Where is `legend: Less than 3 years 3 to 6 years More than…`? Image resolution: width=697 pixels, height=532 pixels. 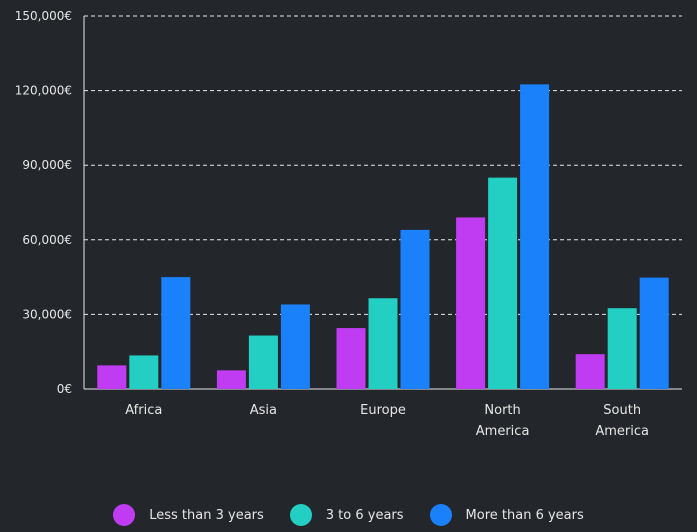
legend: Less than 3 years 3 to 6 years More than… is located at coordinates (348, 515).